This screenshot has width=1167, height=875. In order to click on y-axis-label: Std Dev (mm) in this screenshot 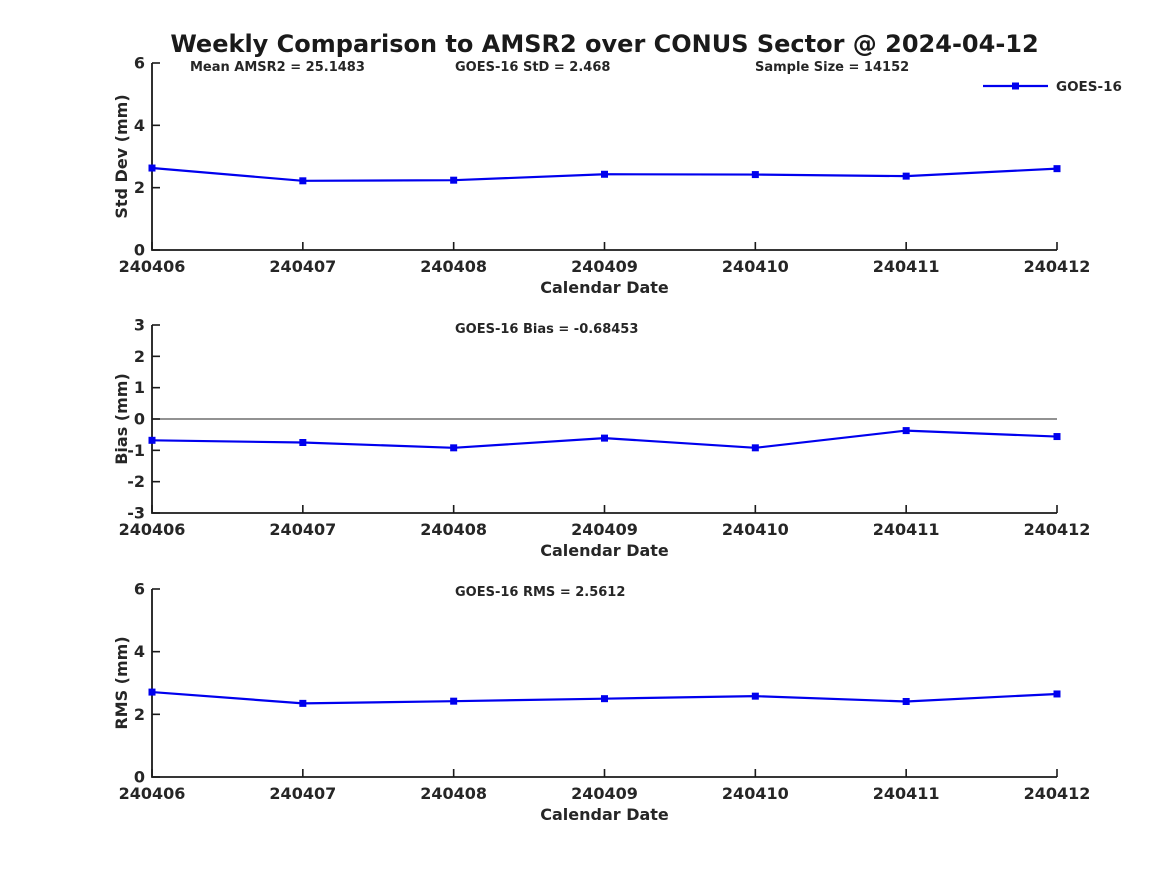, I will do `click(121, 156)`.